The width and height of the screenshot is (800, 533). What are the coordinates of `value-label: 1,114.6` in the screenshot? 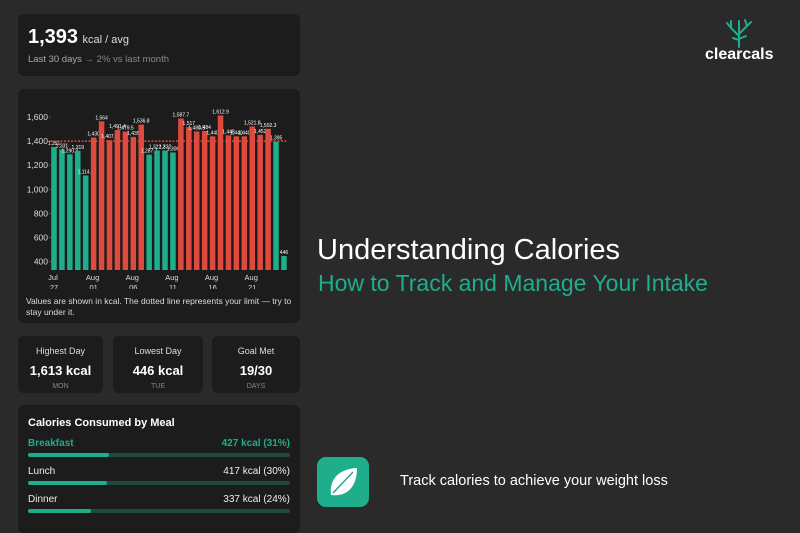 It's located at (86, 173).